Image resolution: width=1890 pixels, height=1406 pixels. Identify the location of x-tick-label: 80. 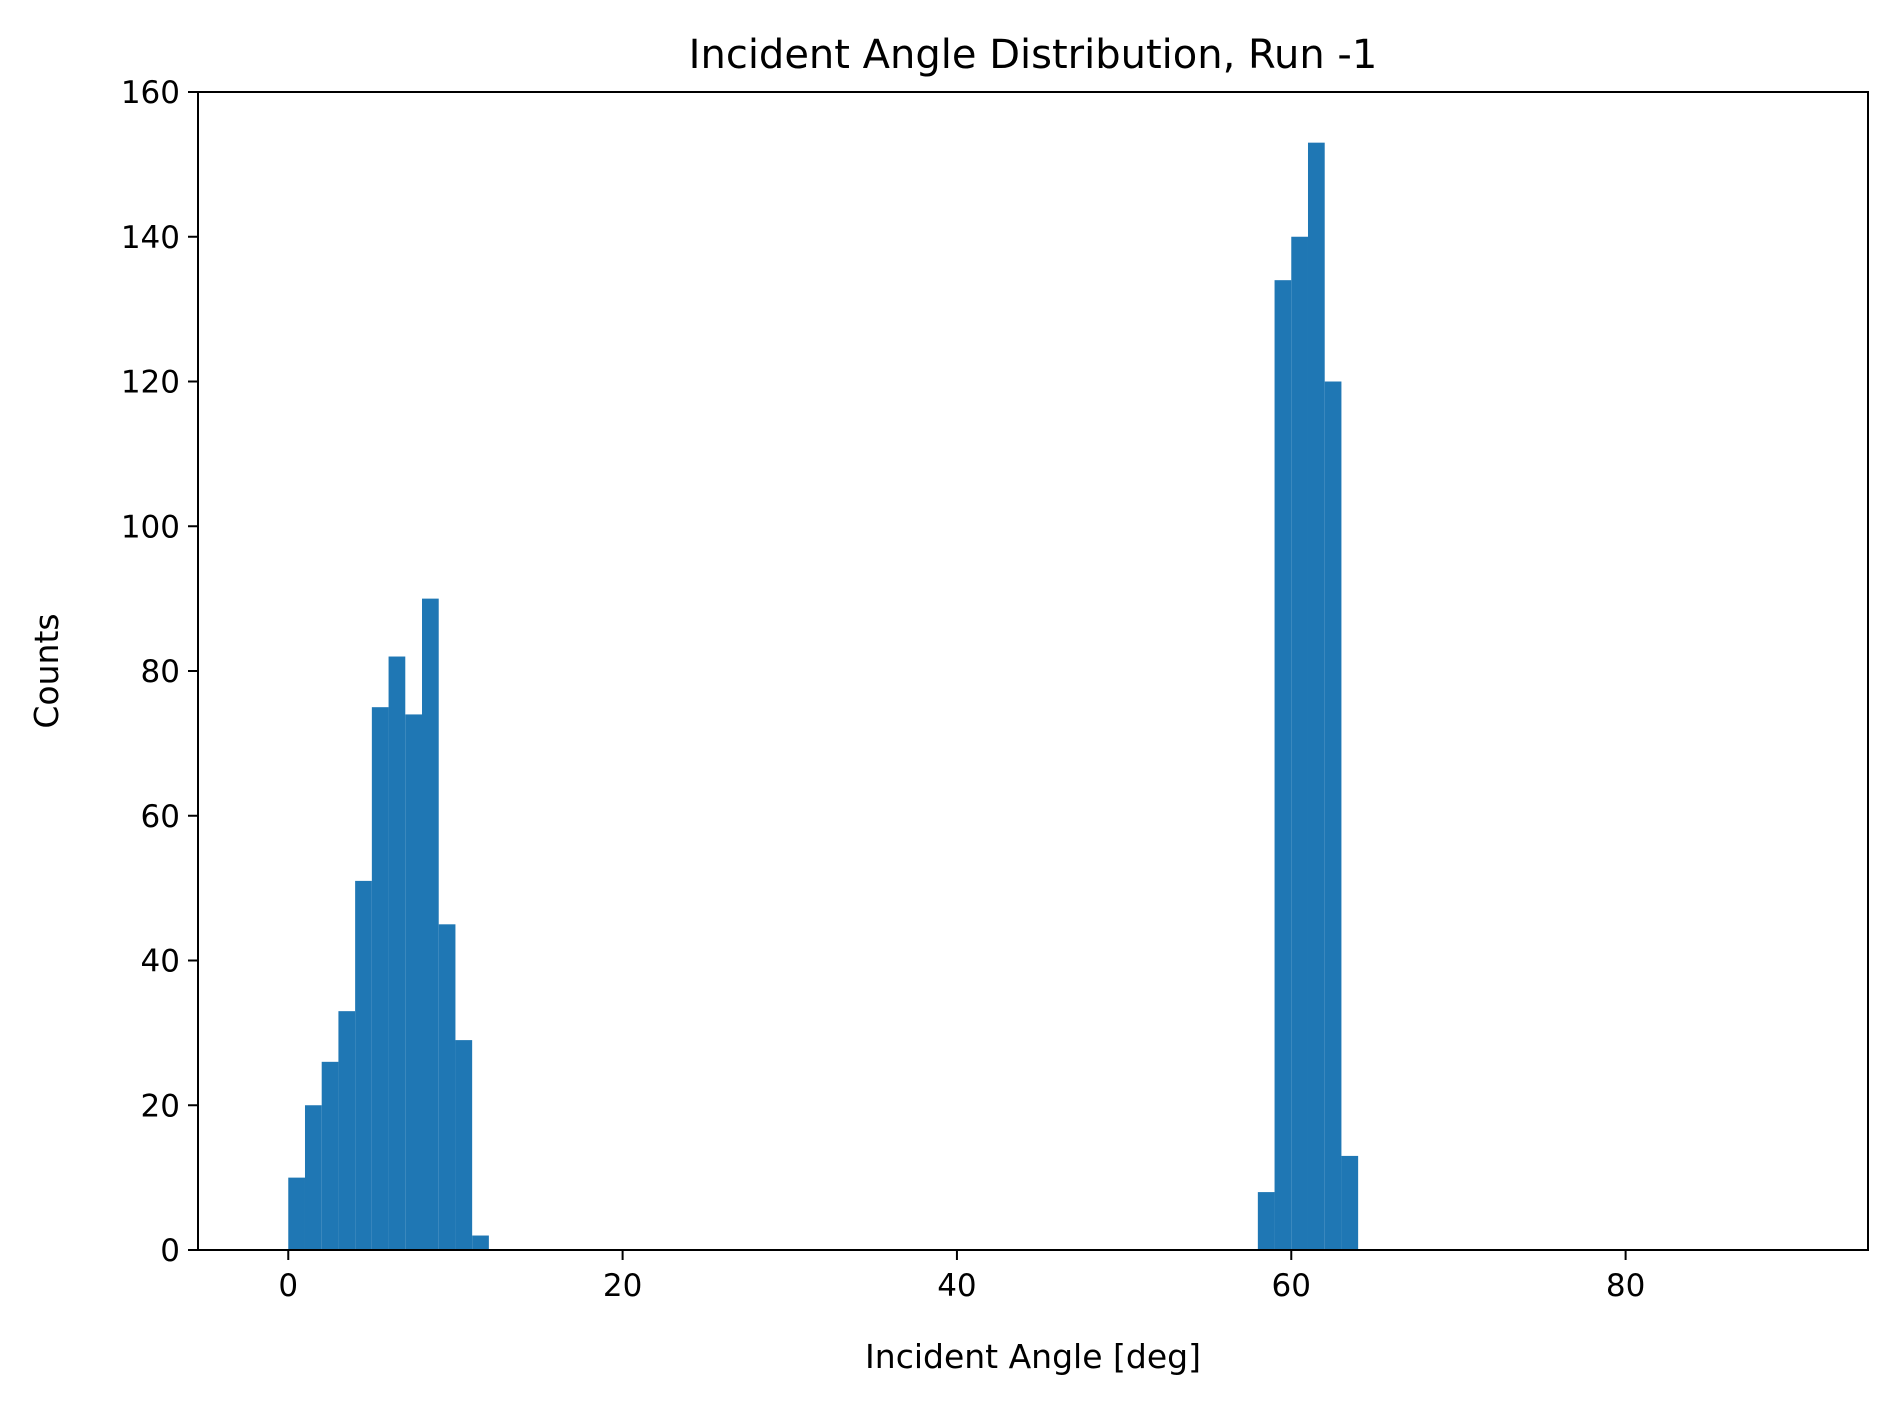
(1625, 1286).